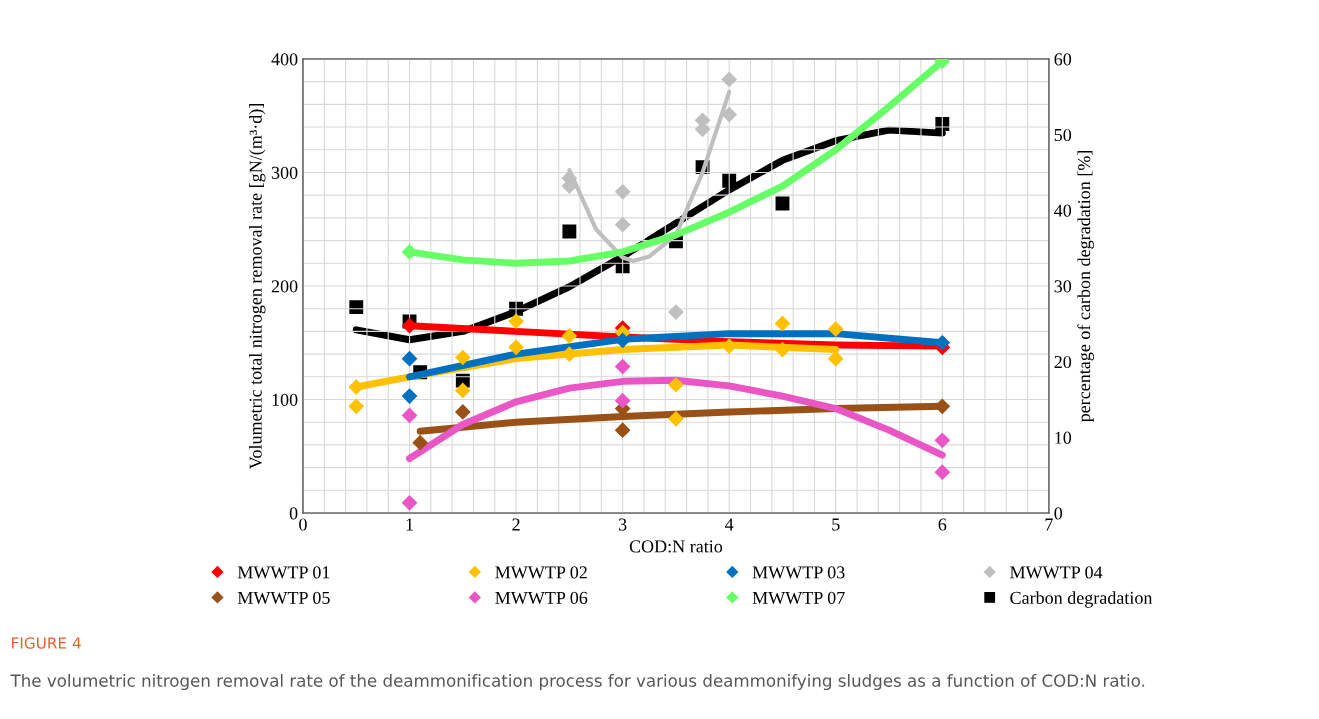 This screenshot has height=719, width=1319. What do you see at coordinates (836, 524) in the screenshot?
I see `x-tick-label: 5` at bounding box center [836, 524].